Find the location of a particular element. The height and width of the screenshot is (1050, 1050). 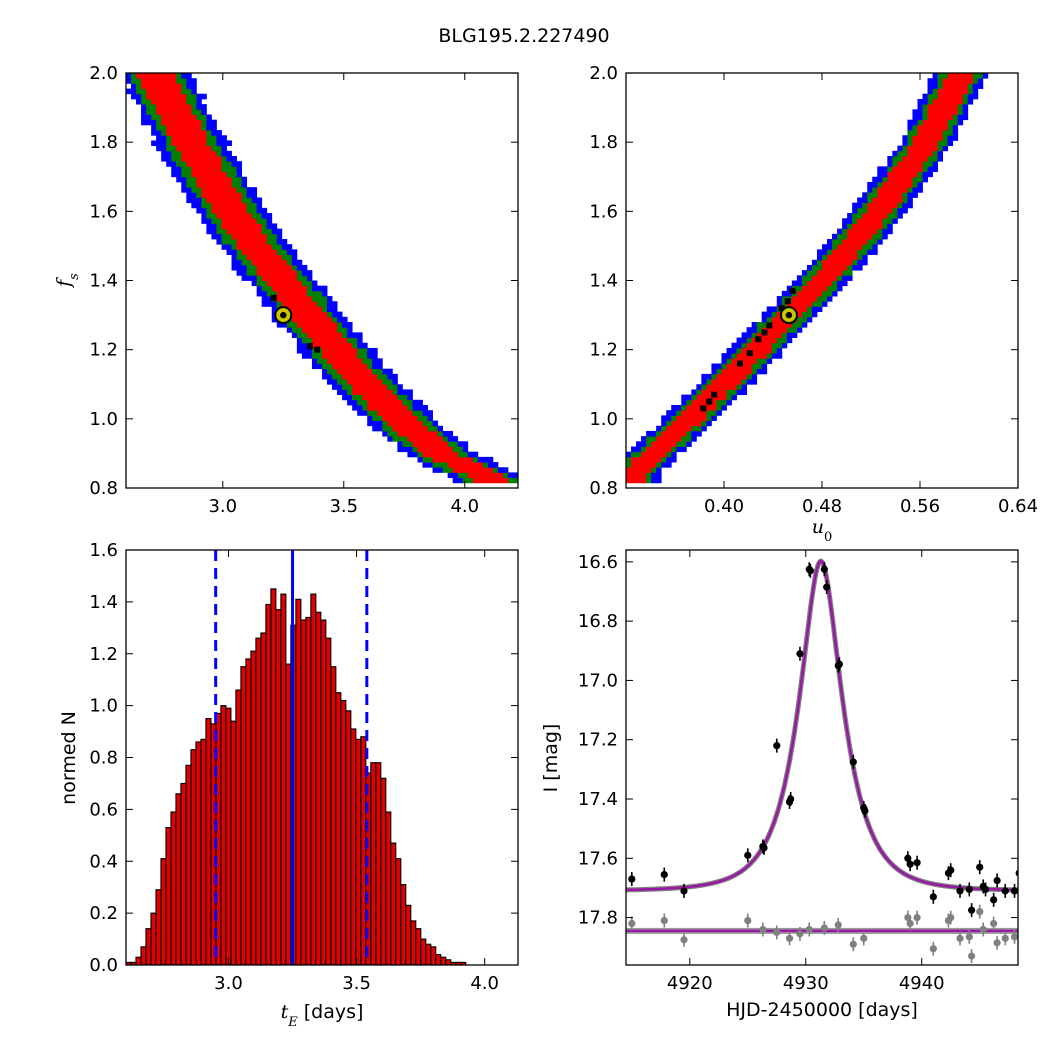

model-curves is located at coordinates (822, 746).